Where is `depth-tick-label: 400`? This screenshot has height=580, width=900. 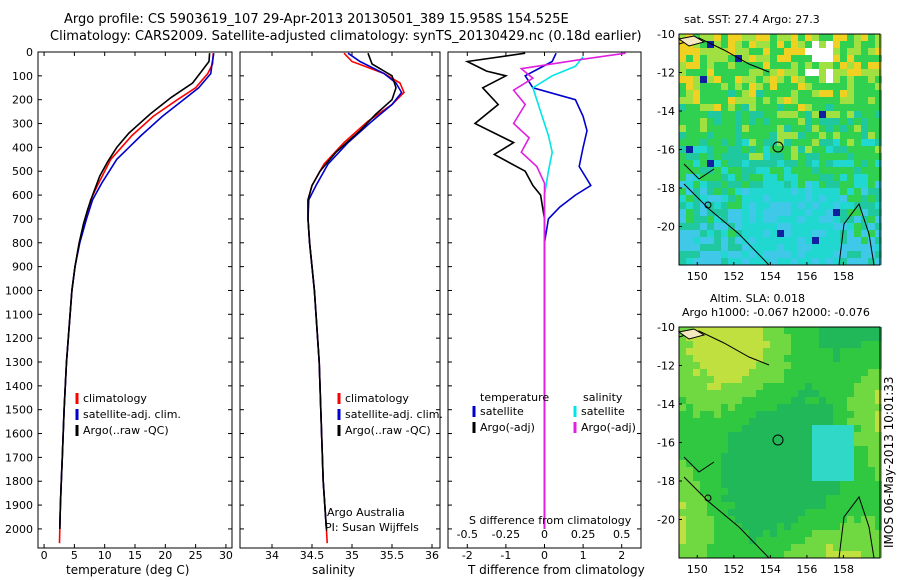 depth-tick-label: 400 is located at coordinates (22, 147).